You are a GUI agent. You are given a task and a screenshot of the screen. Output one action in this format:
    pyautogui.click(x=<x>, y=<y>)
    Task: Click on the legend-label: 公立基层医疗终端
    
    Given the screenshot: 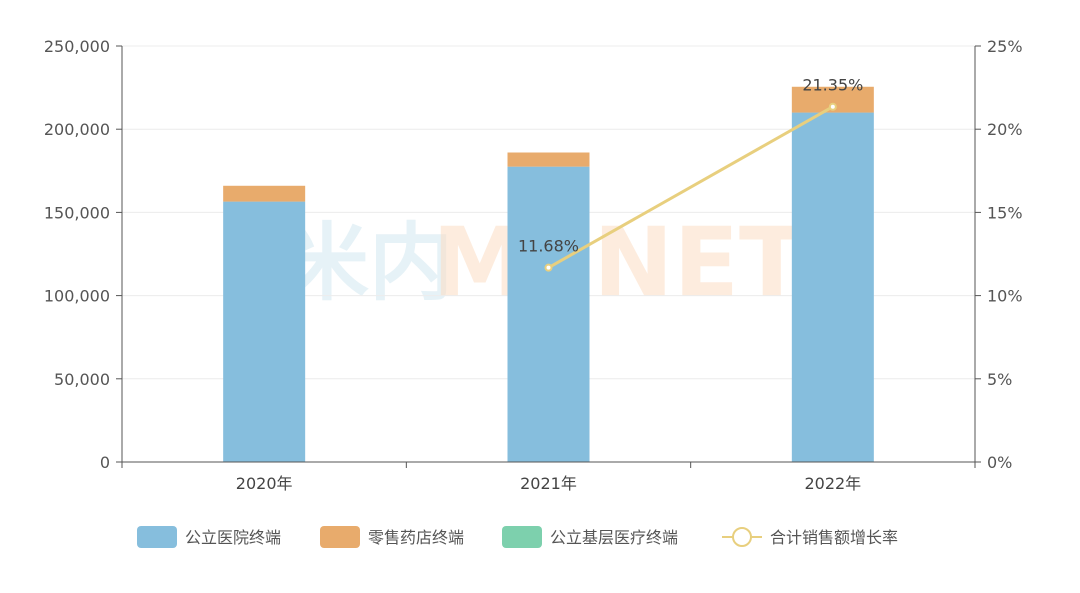 What is the action you would take?
    pyautogui.click(x=614, y=537)
    